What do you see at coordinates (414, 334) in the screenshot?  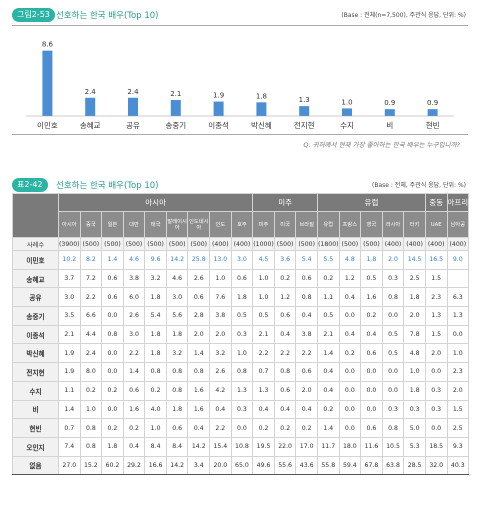 I see `table-cell: 7.8` at bounding box center [414, 334].